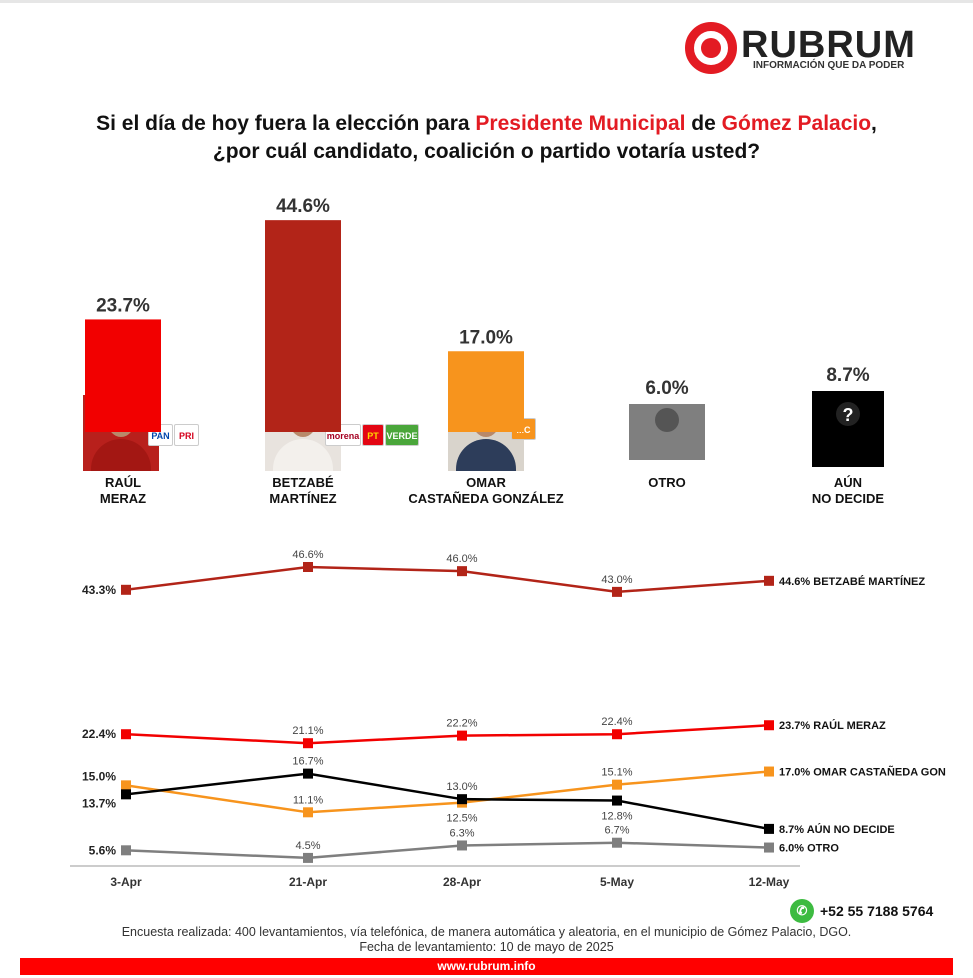  Describe the element at coordinates (402, 435) in the screenshot. I see `party-logo-verde: VERDE` at that location.